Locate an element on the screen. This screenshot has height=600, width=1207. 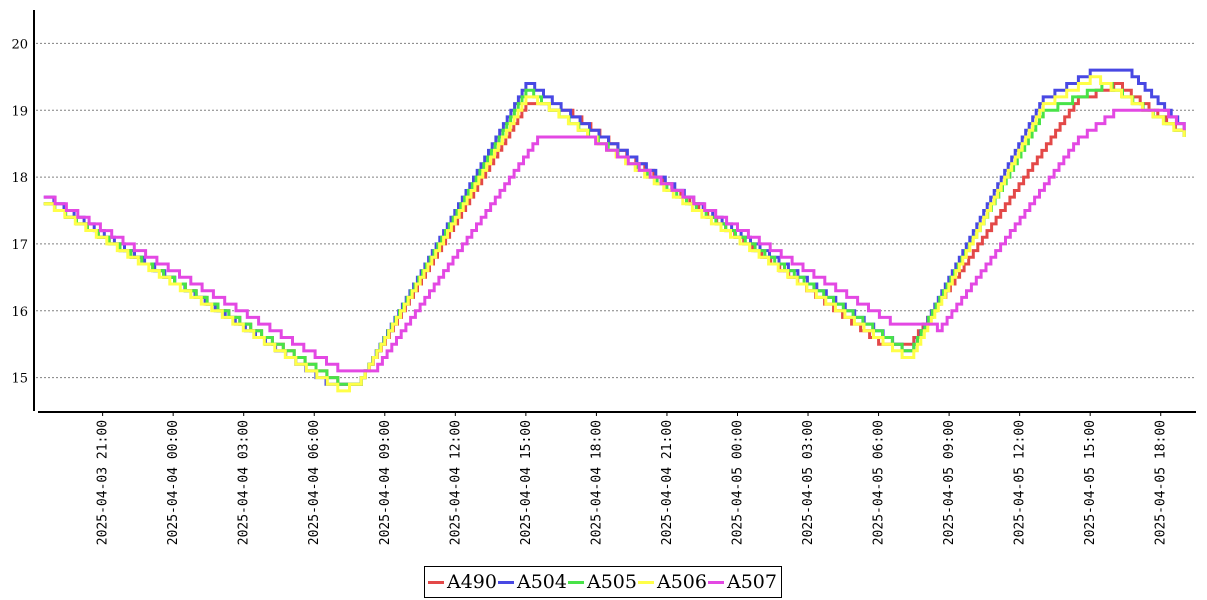
x-tick-label: 2025-04-05 15:00 is located at coordinates (1090, 482).